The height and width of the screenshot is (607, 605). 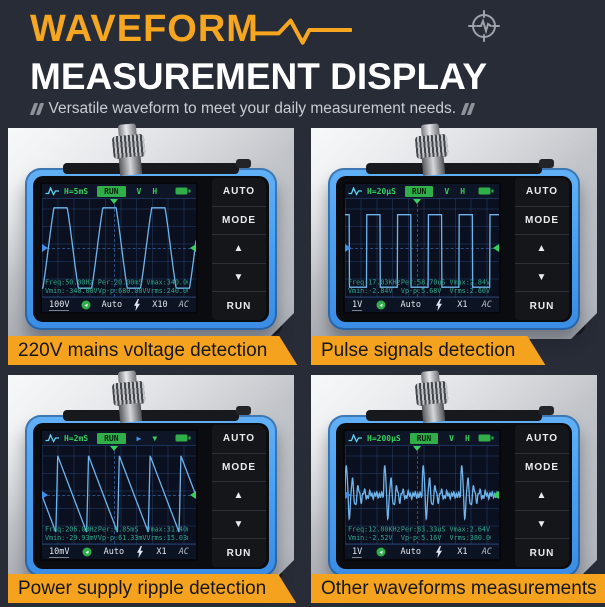 I want to click on waveform-trace, so click(x=422, y=248).